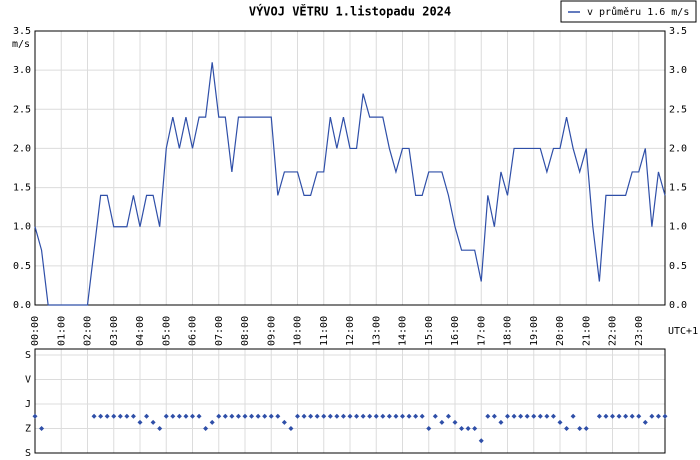 This screenshot has width=700, height=460. Describe the element at coordinates (678, 109) in the screenshot. I see `y-tick-label-right: 2.5` at that location.